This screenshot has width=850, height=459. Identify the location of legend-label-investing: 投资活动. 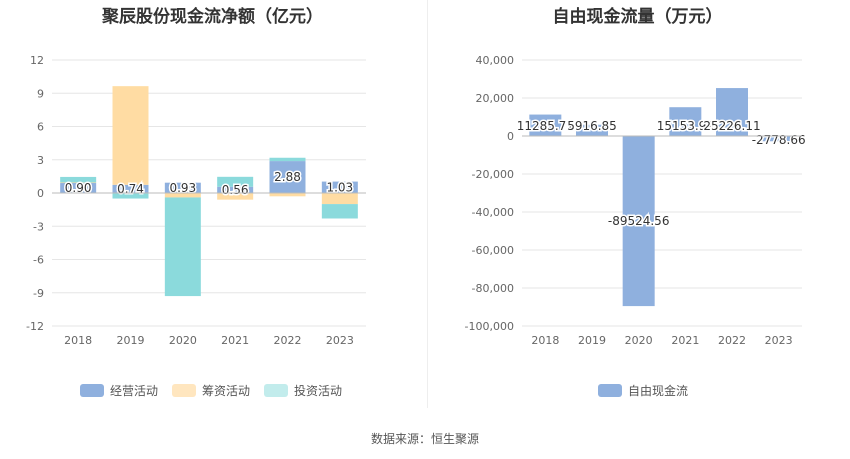
(318, 391).